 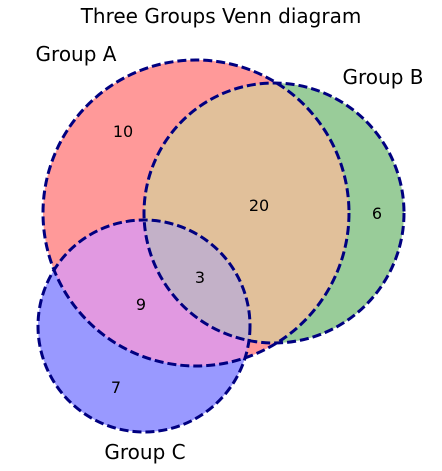 I want to click on region-abc-count: 3, so click(x=200, y=277).